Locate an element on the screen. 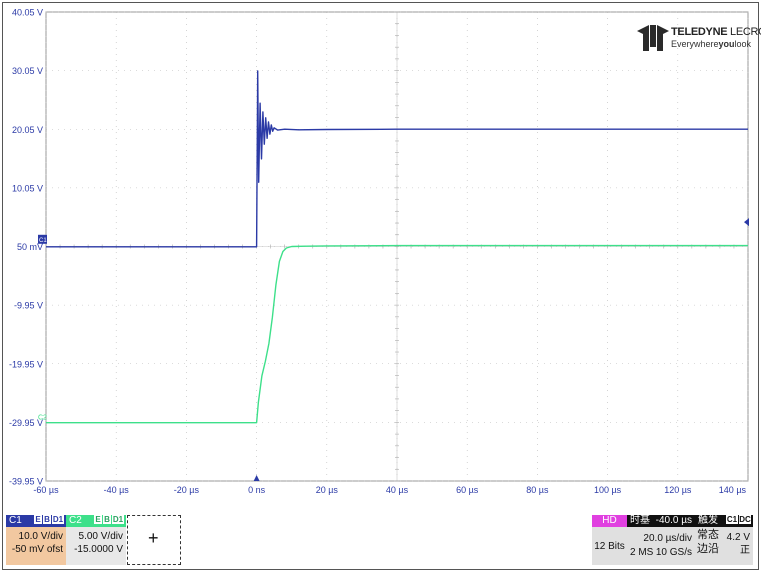 This screenshot has height=572, width=761. trigger-source-flag: C1 is located at coordinates (732, 519).